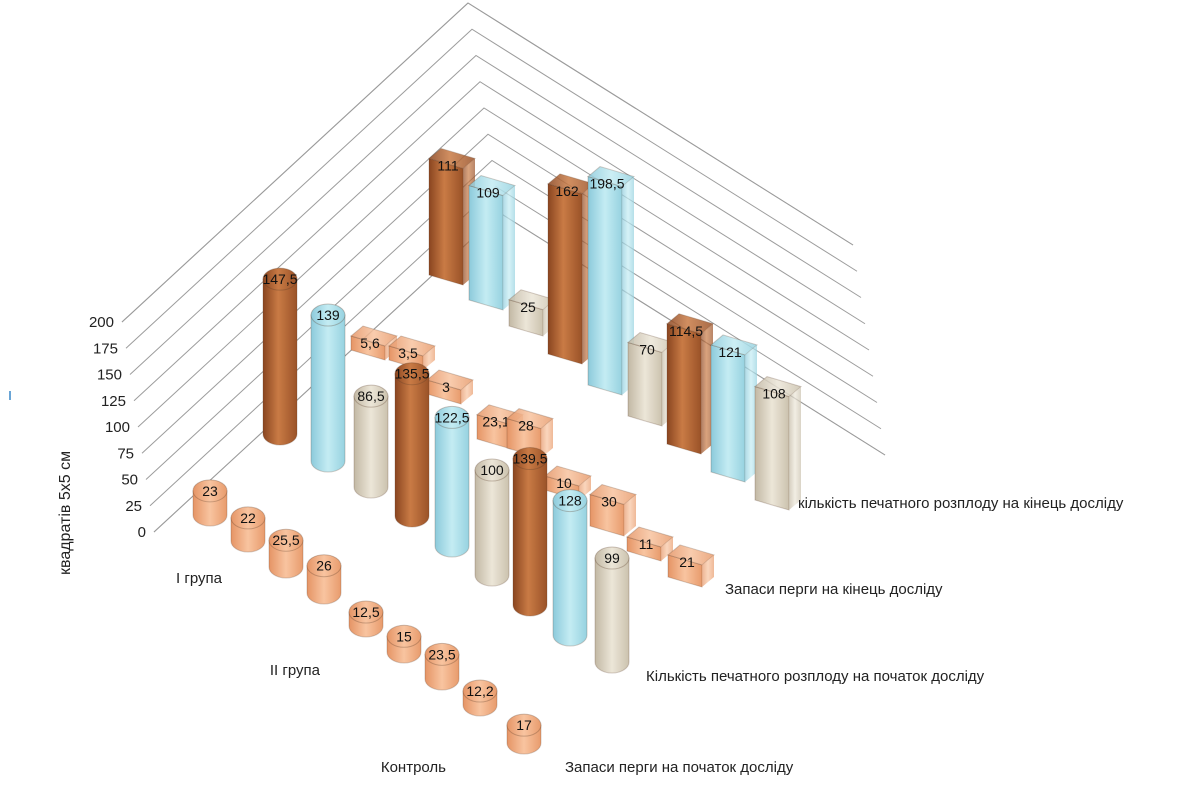 This screenshot has height=807, width=1190. I want to click on data-label: 99, so click(612, 558).